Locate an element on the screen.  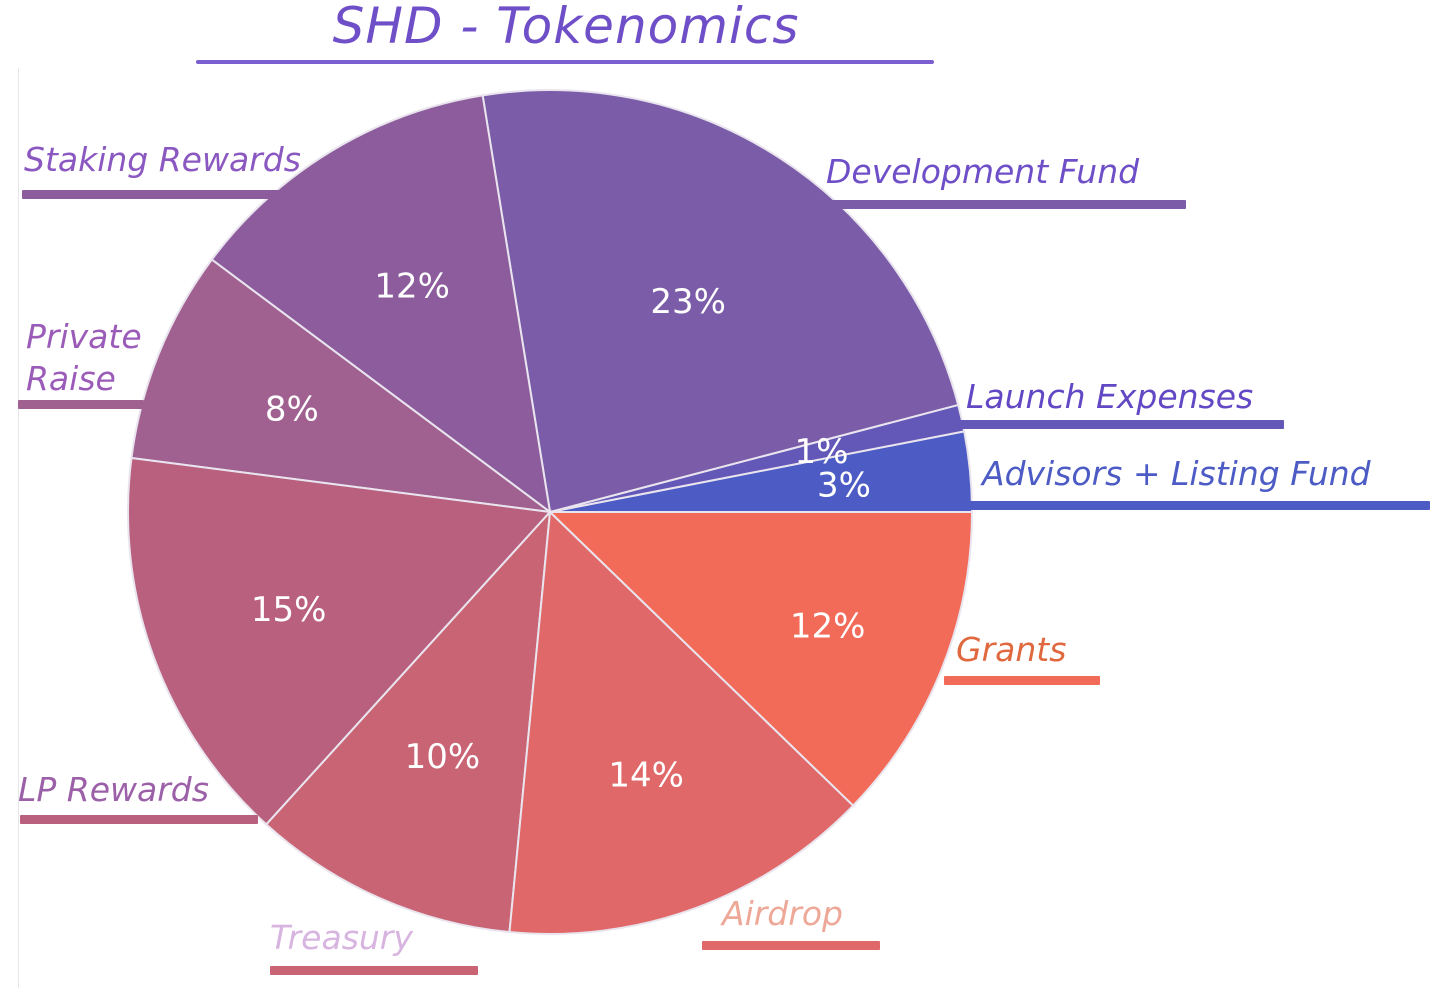
slice-name-launch-expenses: Launch Expenses is located at coordinates (1110, 396).